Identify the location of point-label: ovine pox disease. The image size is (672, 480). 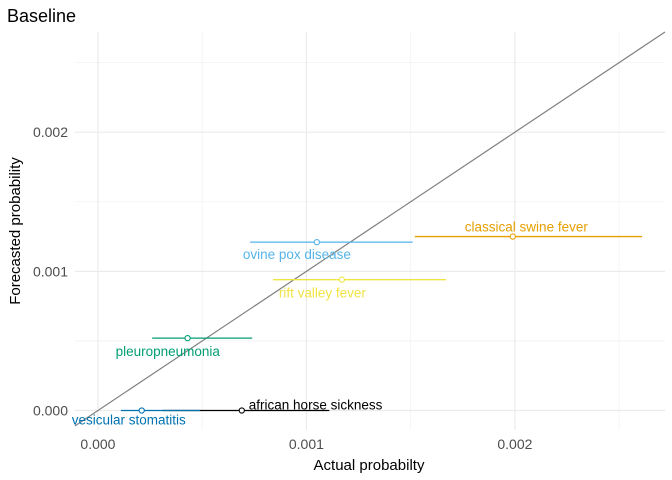
(297, 254).